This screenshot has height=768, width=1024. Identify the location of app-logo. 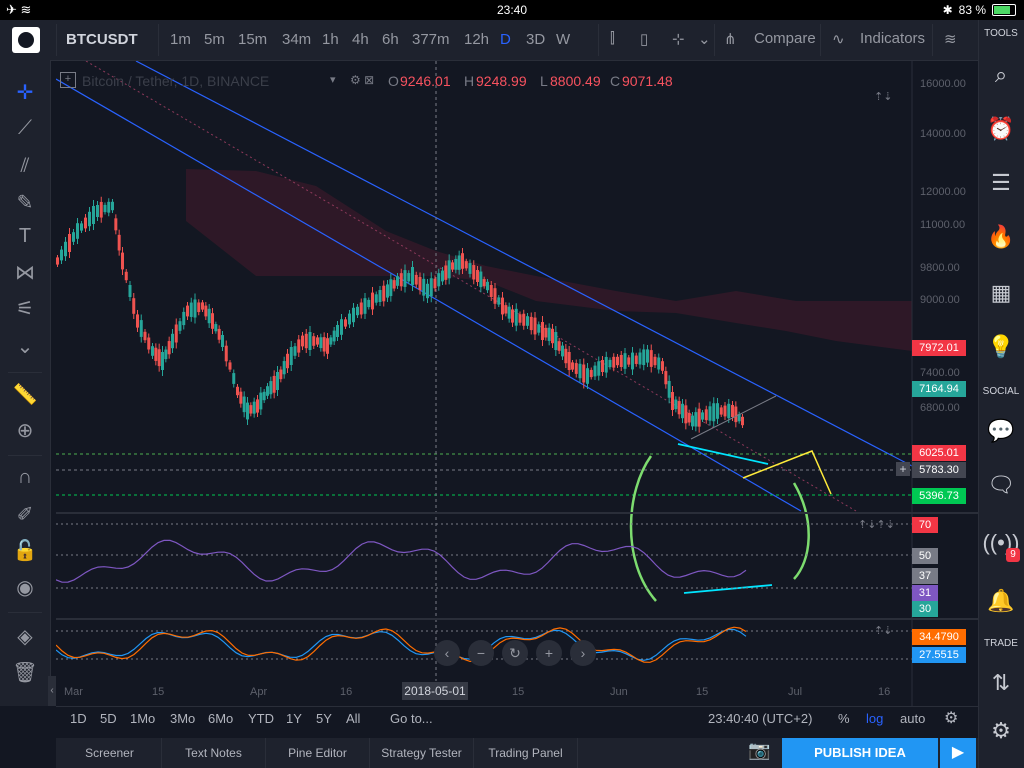
(28, 40).